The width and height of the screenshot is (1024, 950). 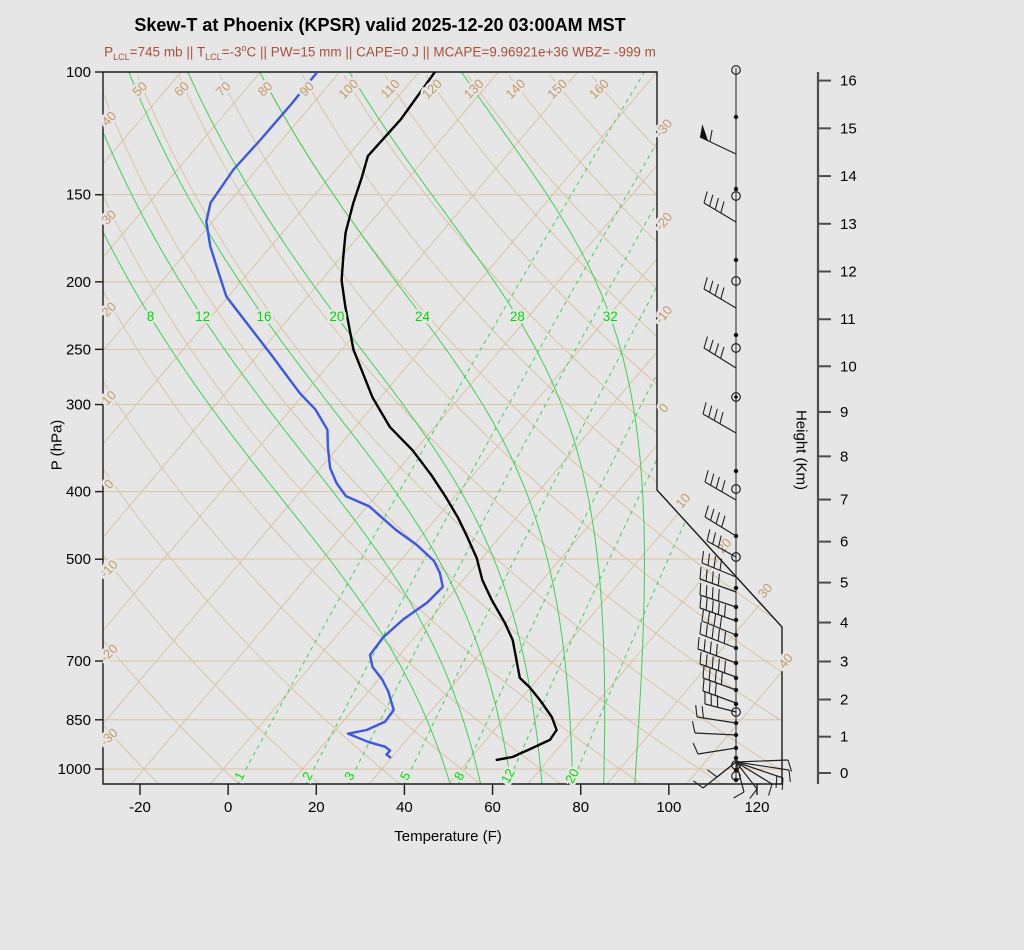 What do you see at coordinates (844, 412) in the screenshot?
I see `svg-text: 9` at bounding box center [844, 412].